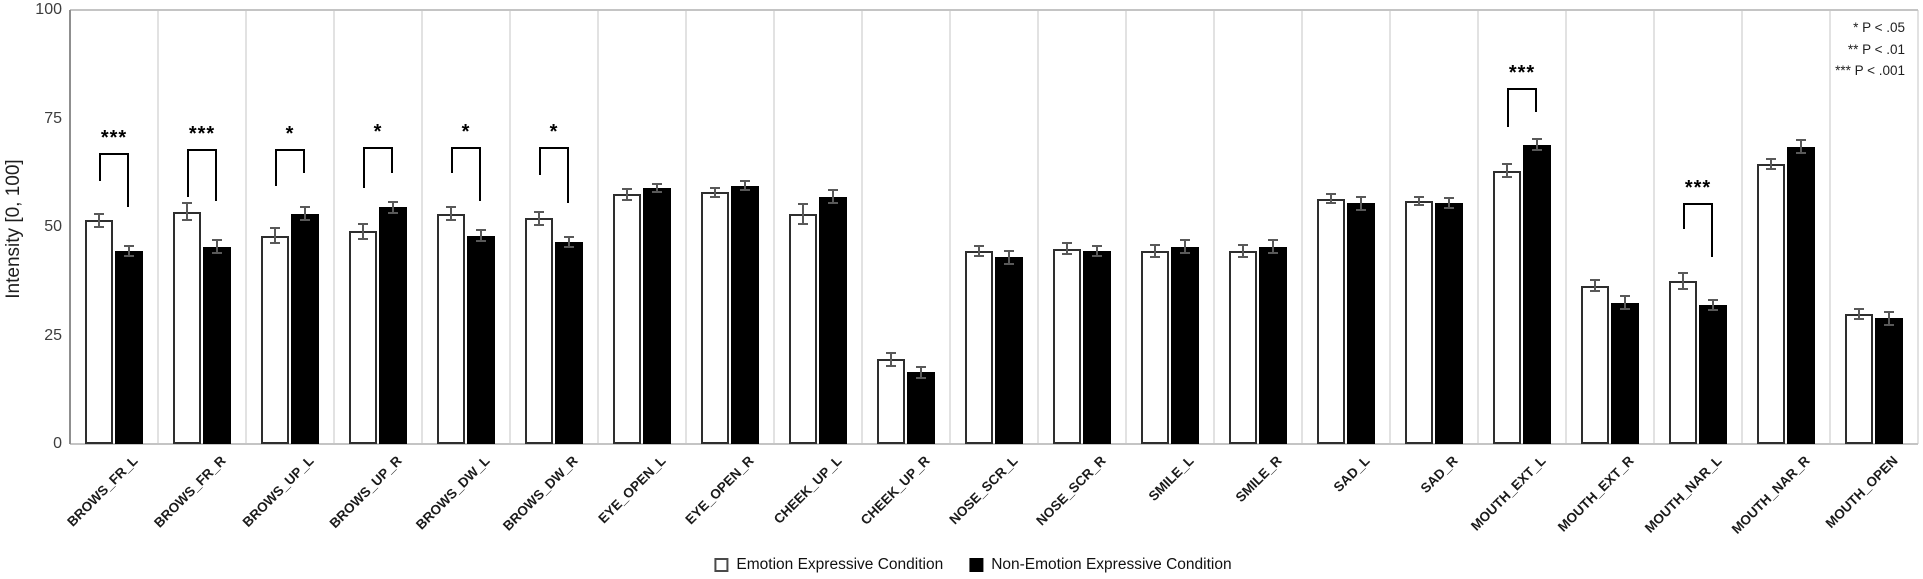  Describe the element at coordinates (891, 401) in the screenshot. I see `bar-emotion-CHEEK_UP_R` at that location.